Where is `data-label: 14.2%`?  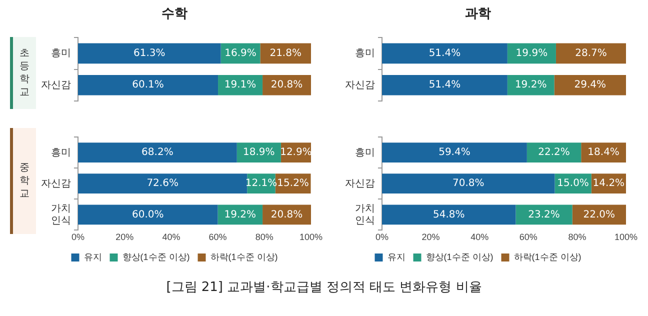 data-label: 14.2% is located at coordinates (608, 184).